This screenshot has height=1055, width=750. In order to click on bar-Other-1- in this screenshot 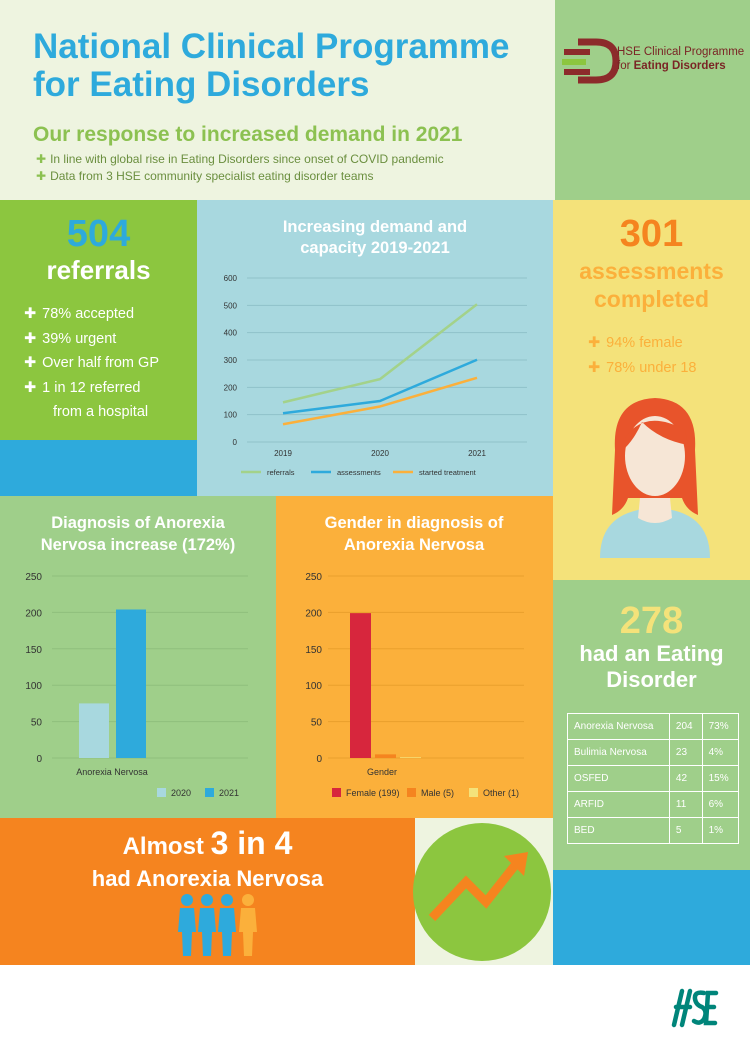, I will do `click(410, 758)`.